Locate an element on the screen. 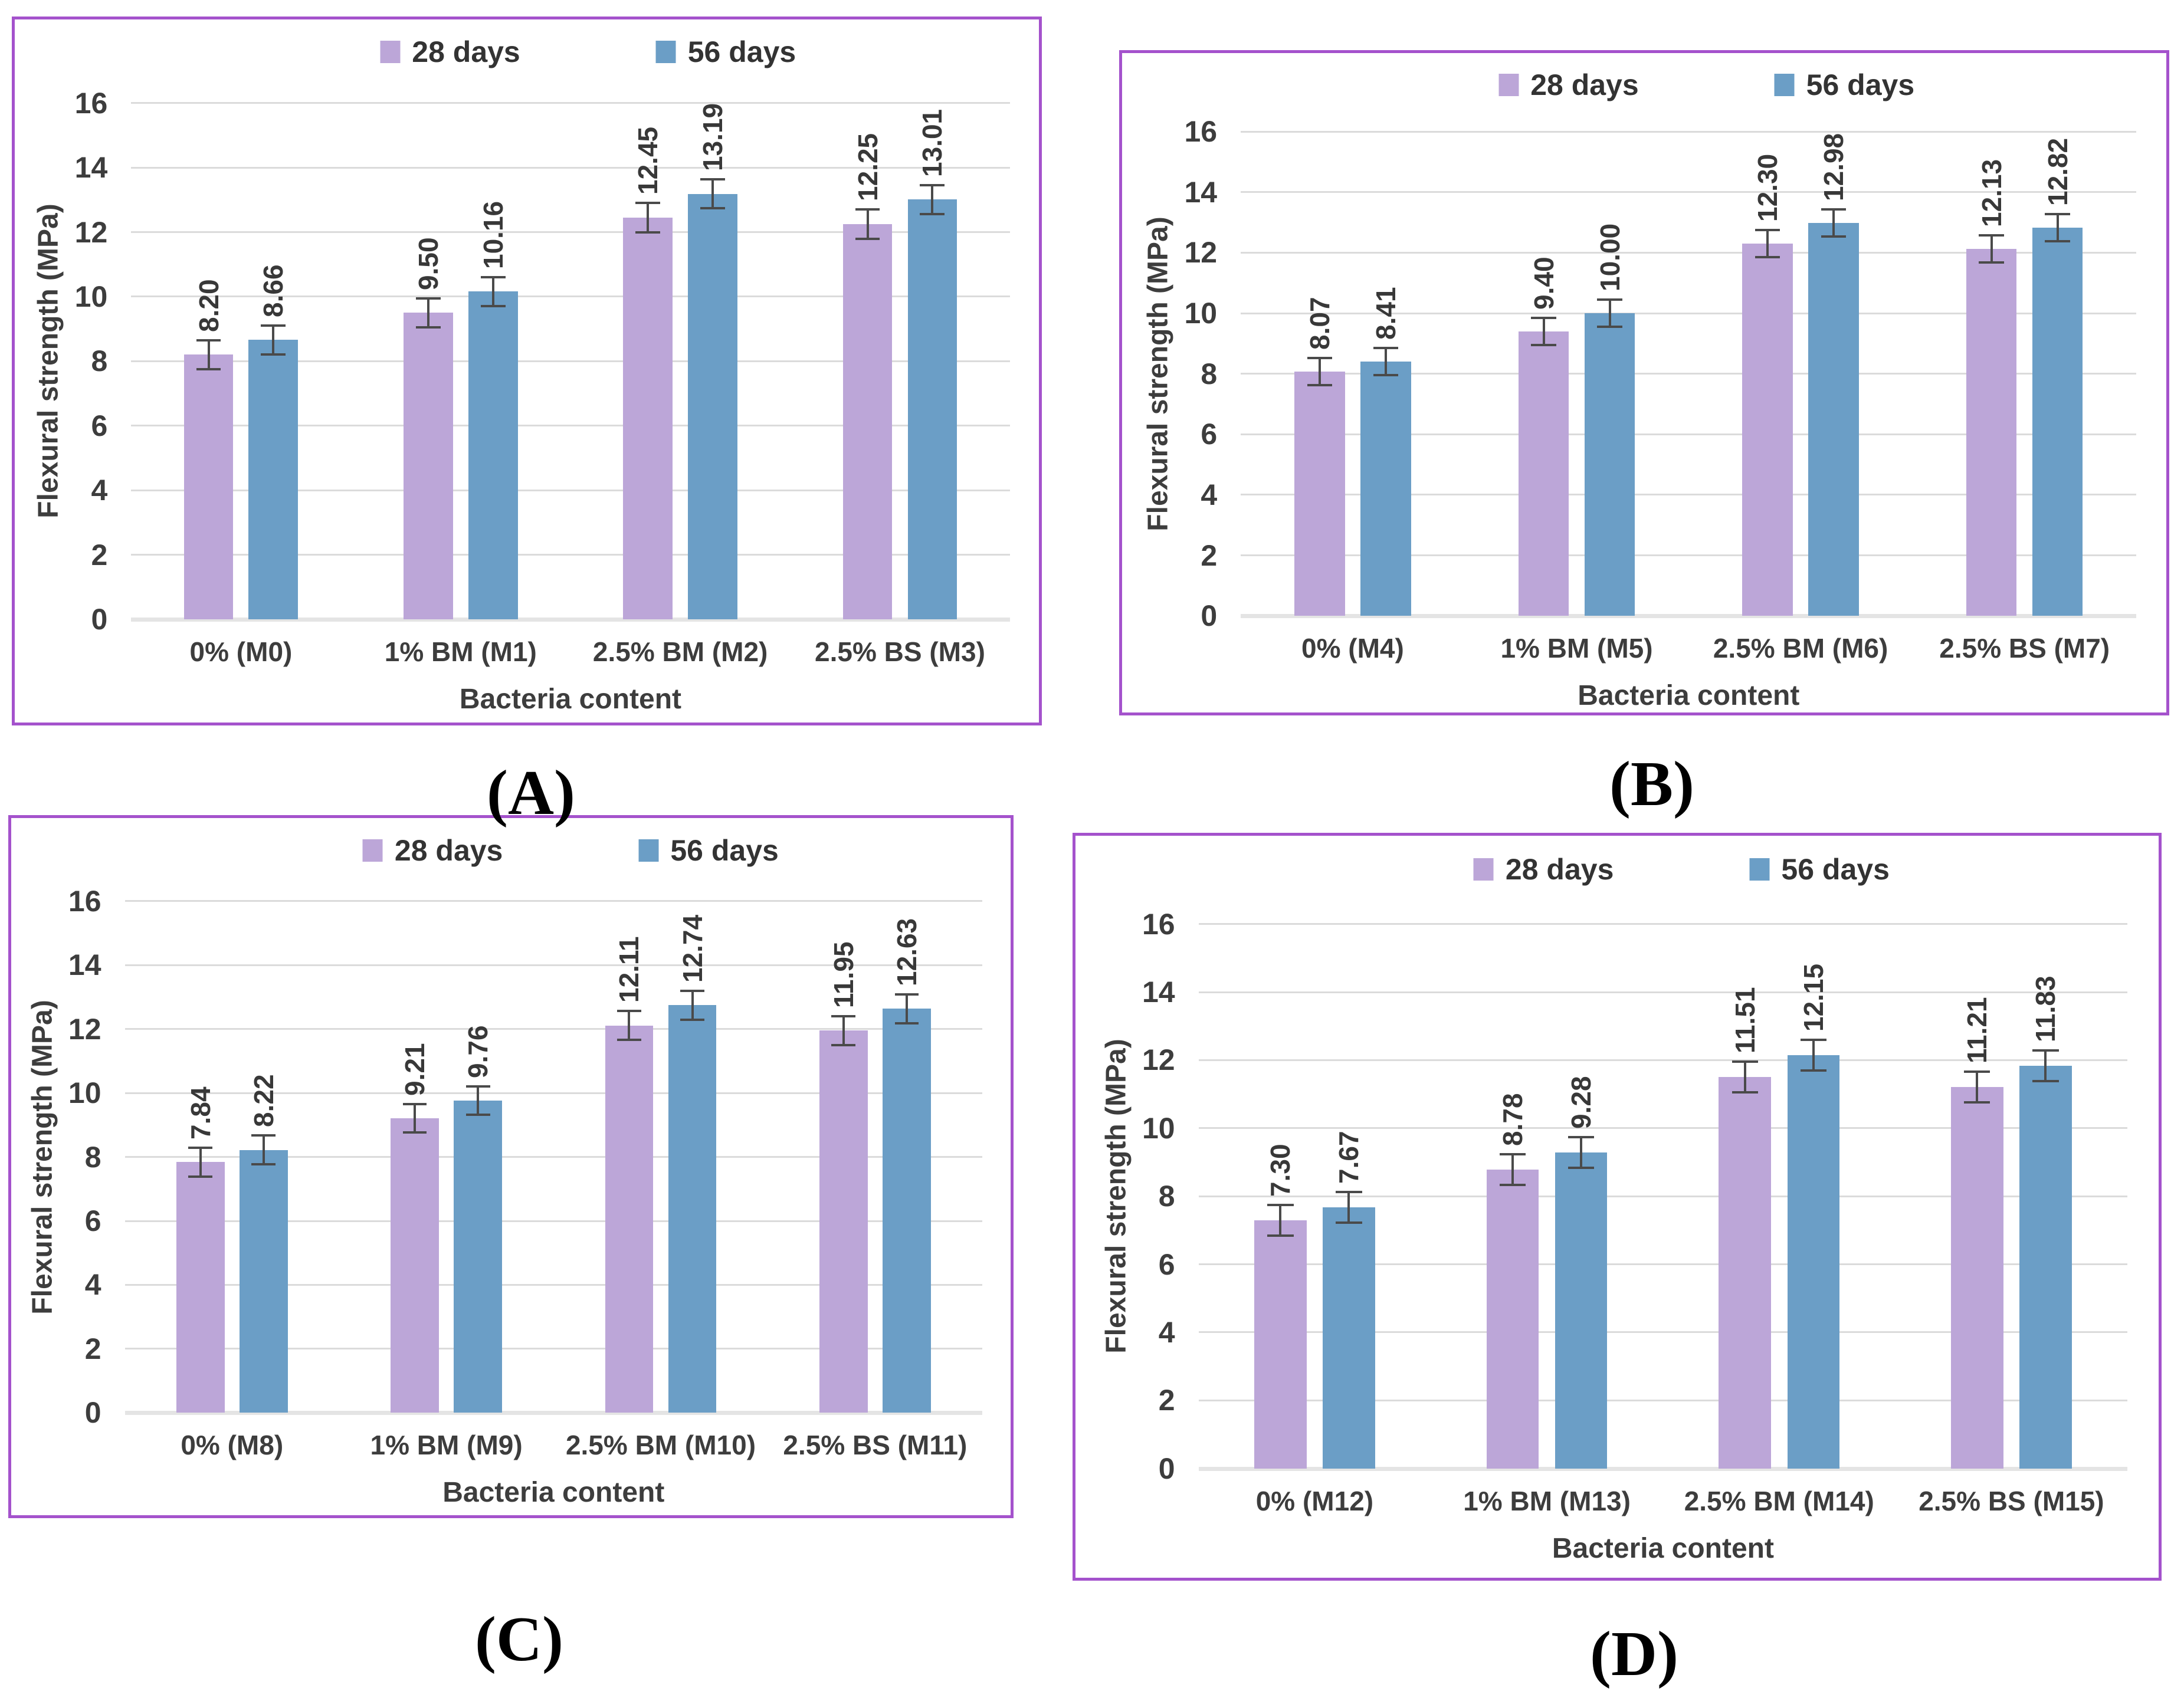  x-axis-title: Bacteria content is located at coordinates (570, 699).